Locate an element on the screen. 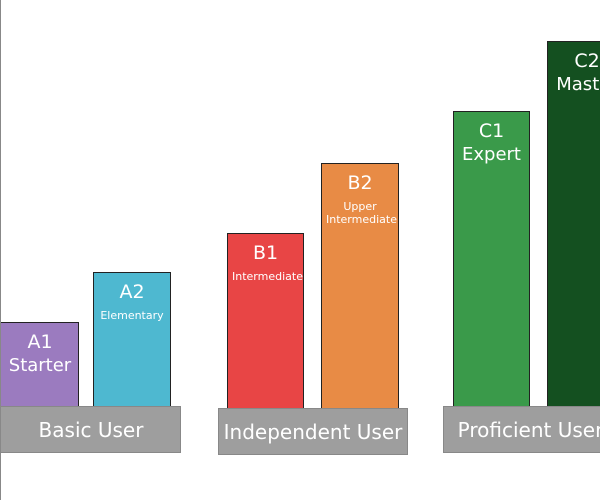  level-bar: C2Master is located at coordinates (573, 225).